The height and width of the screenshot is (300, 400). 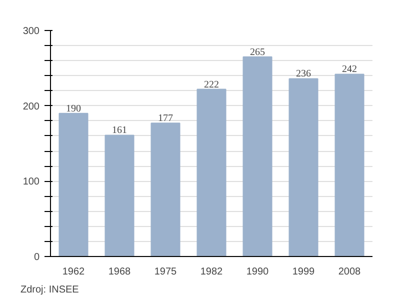 I want to click on y-tick-label: 100, so click(x=31, y=182).